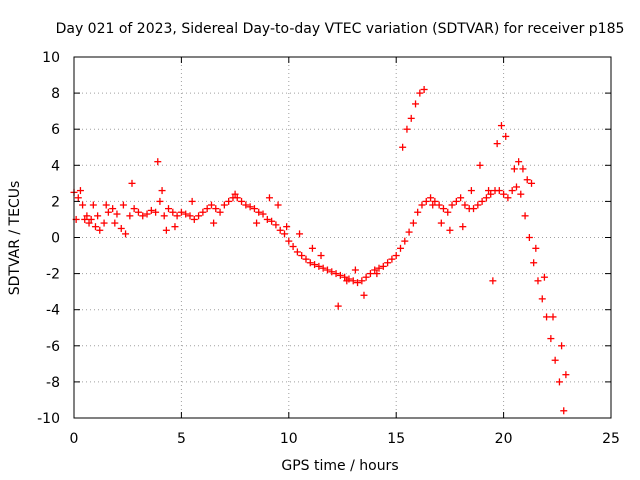 The width and height of the screenshot is (640, 480). Describe the element at coordinates (53, 383) in the screenshot. I see `y-tick-label: -8` at that location.